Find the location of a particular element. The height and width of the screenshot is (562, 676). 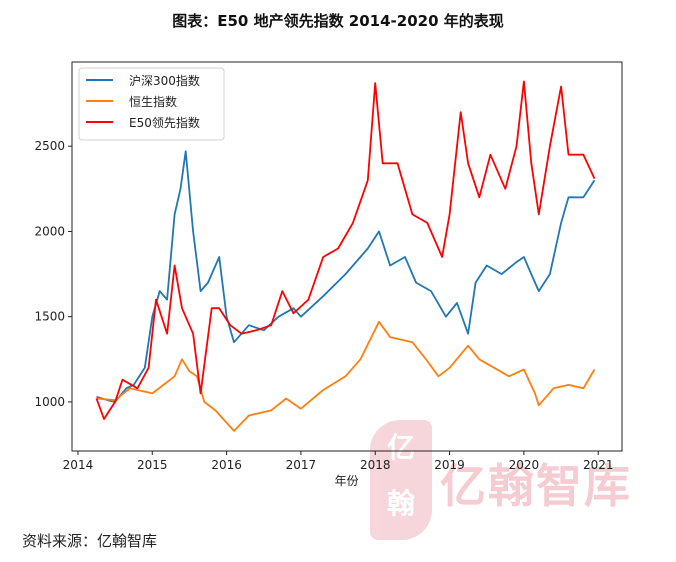

legend-box is located at coordinates (151, 104).